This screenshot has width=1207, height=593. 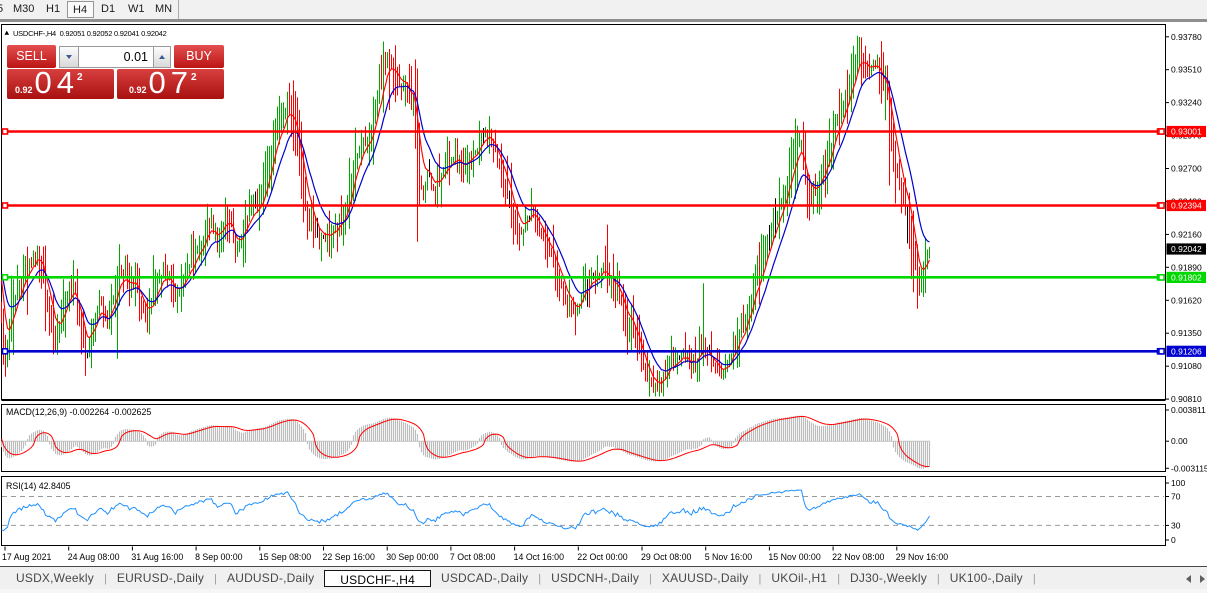 I want to click on svg-text: 70, so click(x=1176, y=497).